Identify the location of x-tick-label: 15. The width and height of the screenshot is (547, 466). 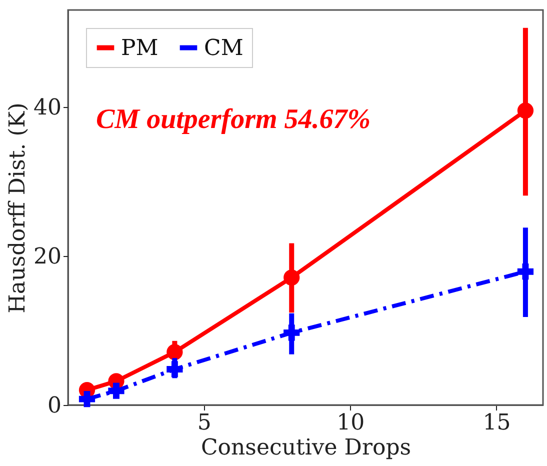
(496, 423).